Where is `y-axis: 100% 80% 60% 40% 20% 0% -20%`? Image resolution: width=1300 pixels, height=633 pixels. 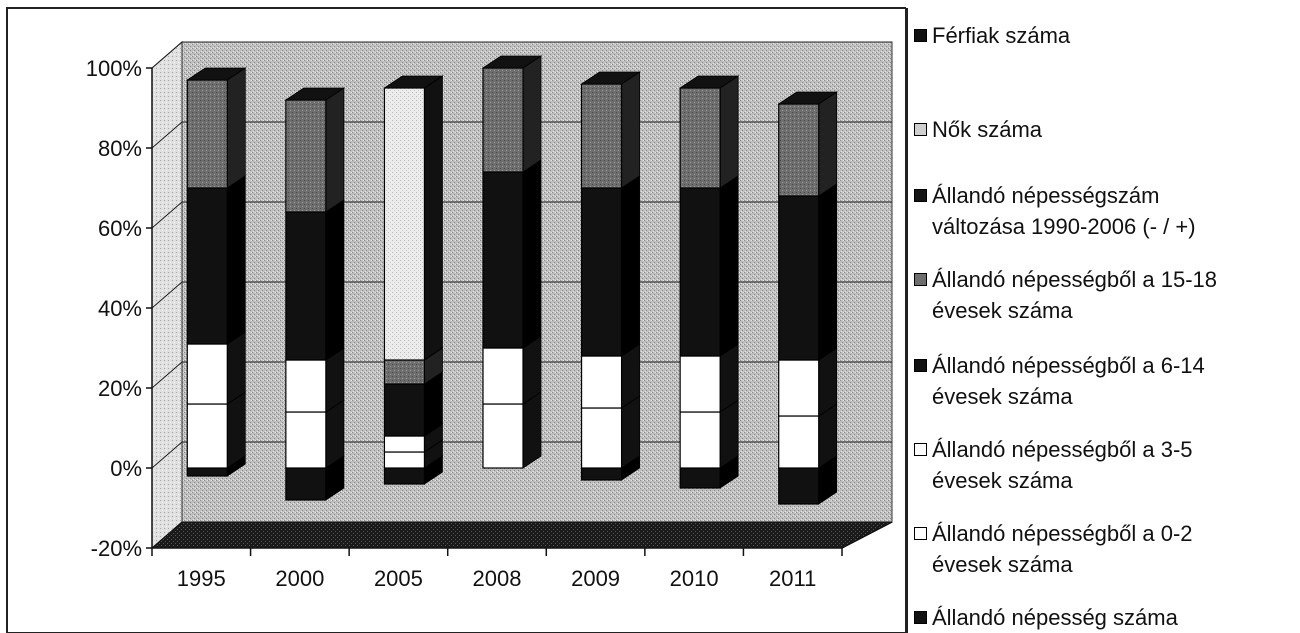 y-axis: 100% 80% 60% 40% 20% 0% -20% is located at coordinates (119, 308).